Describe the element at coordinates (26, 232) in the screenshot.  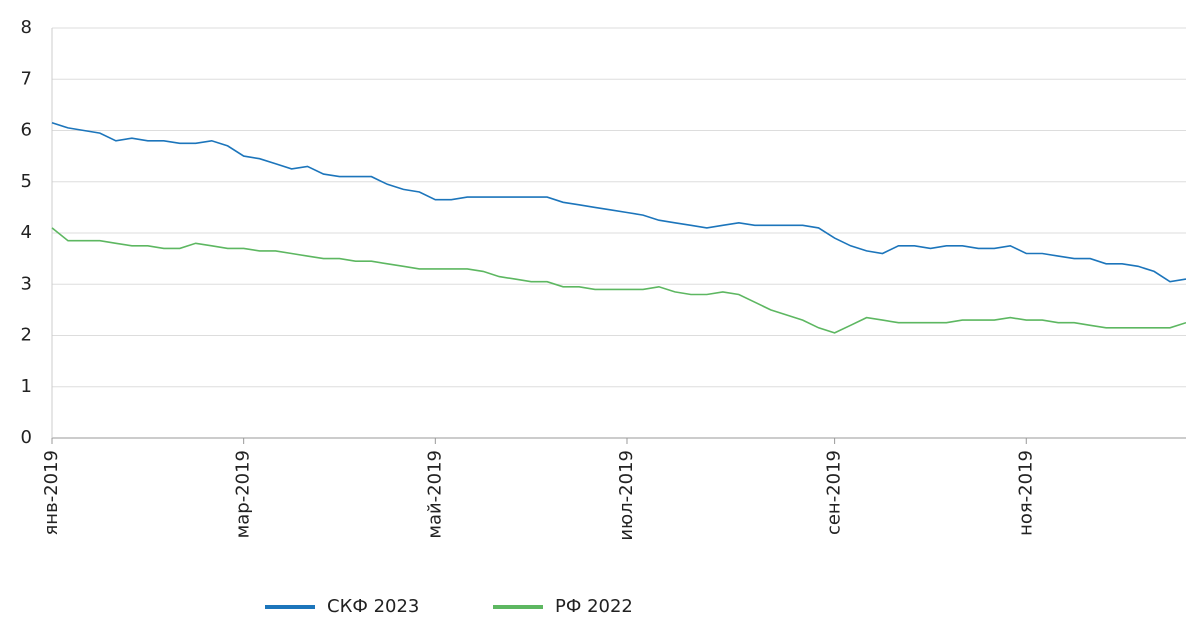
I see `y-tick-label: 4` at that location.